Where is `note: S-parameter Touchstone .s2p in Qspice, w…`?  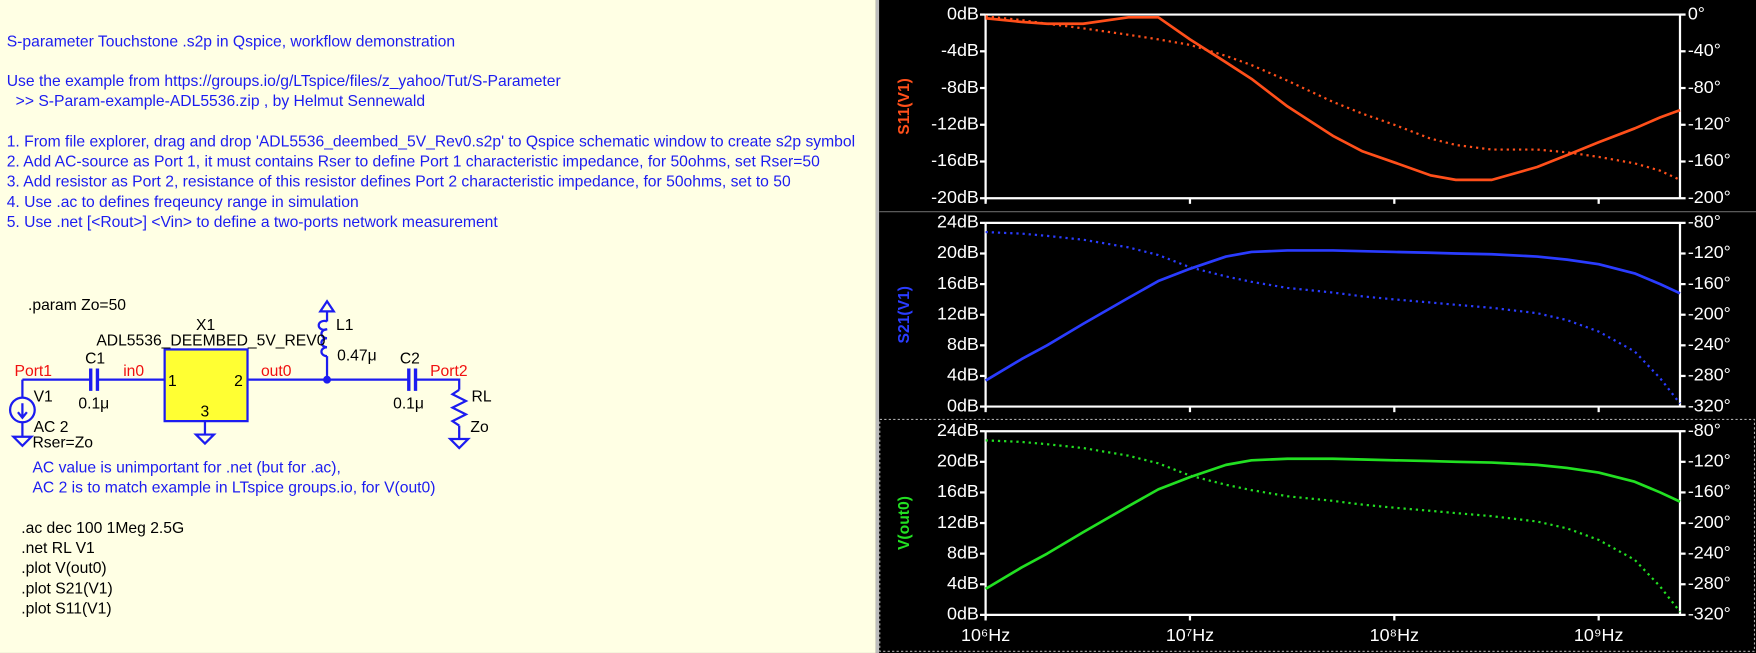 note: S-parameter Touchstone .s2p in Qspice, w… is located at coordinates (231, 42).